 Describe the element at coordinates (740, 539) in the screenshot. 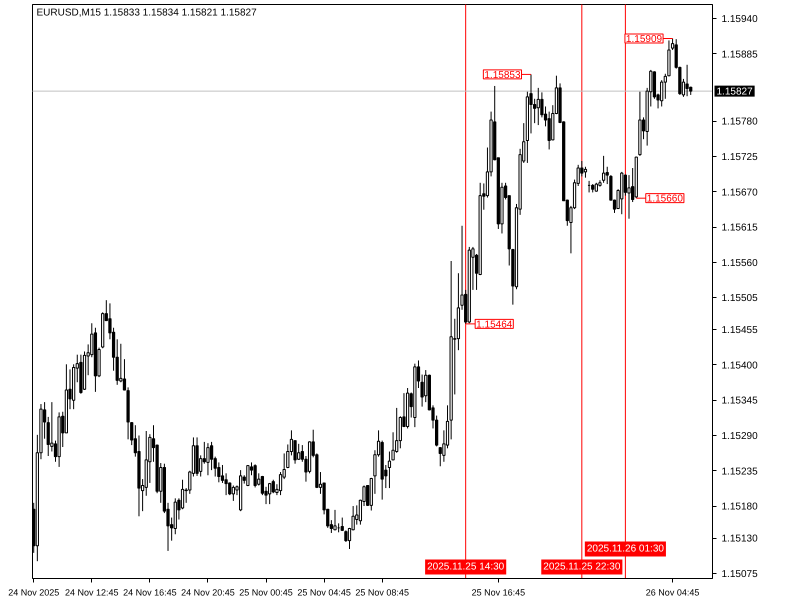

I see `y-tick-label: 1.15130` at that location.